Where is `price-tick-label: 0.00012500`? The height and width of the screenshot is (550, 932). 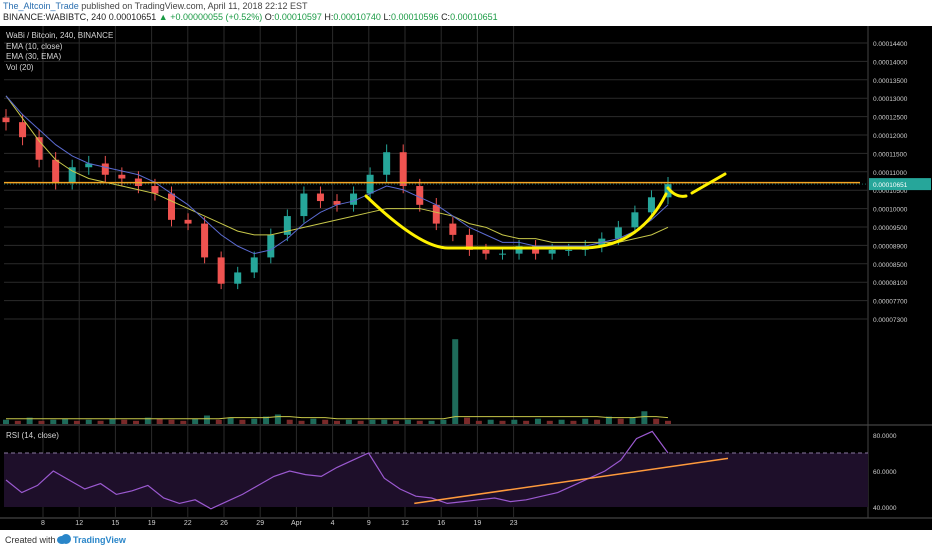 price-tick-label: 0.00012500 is located at coordinates (890, 118).